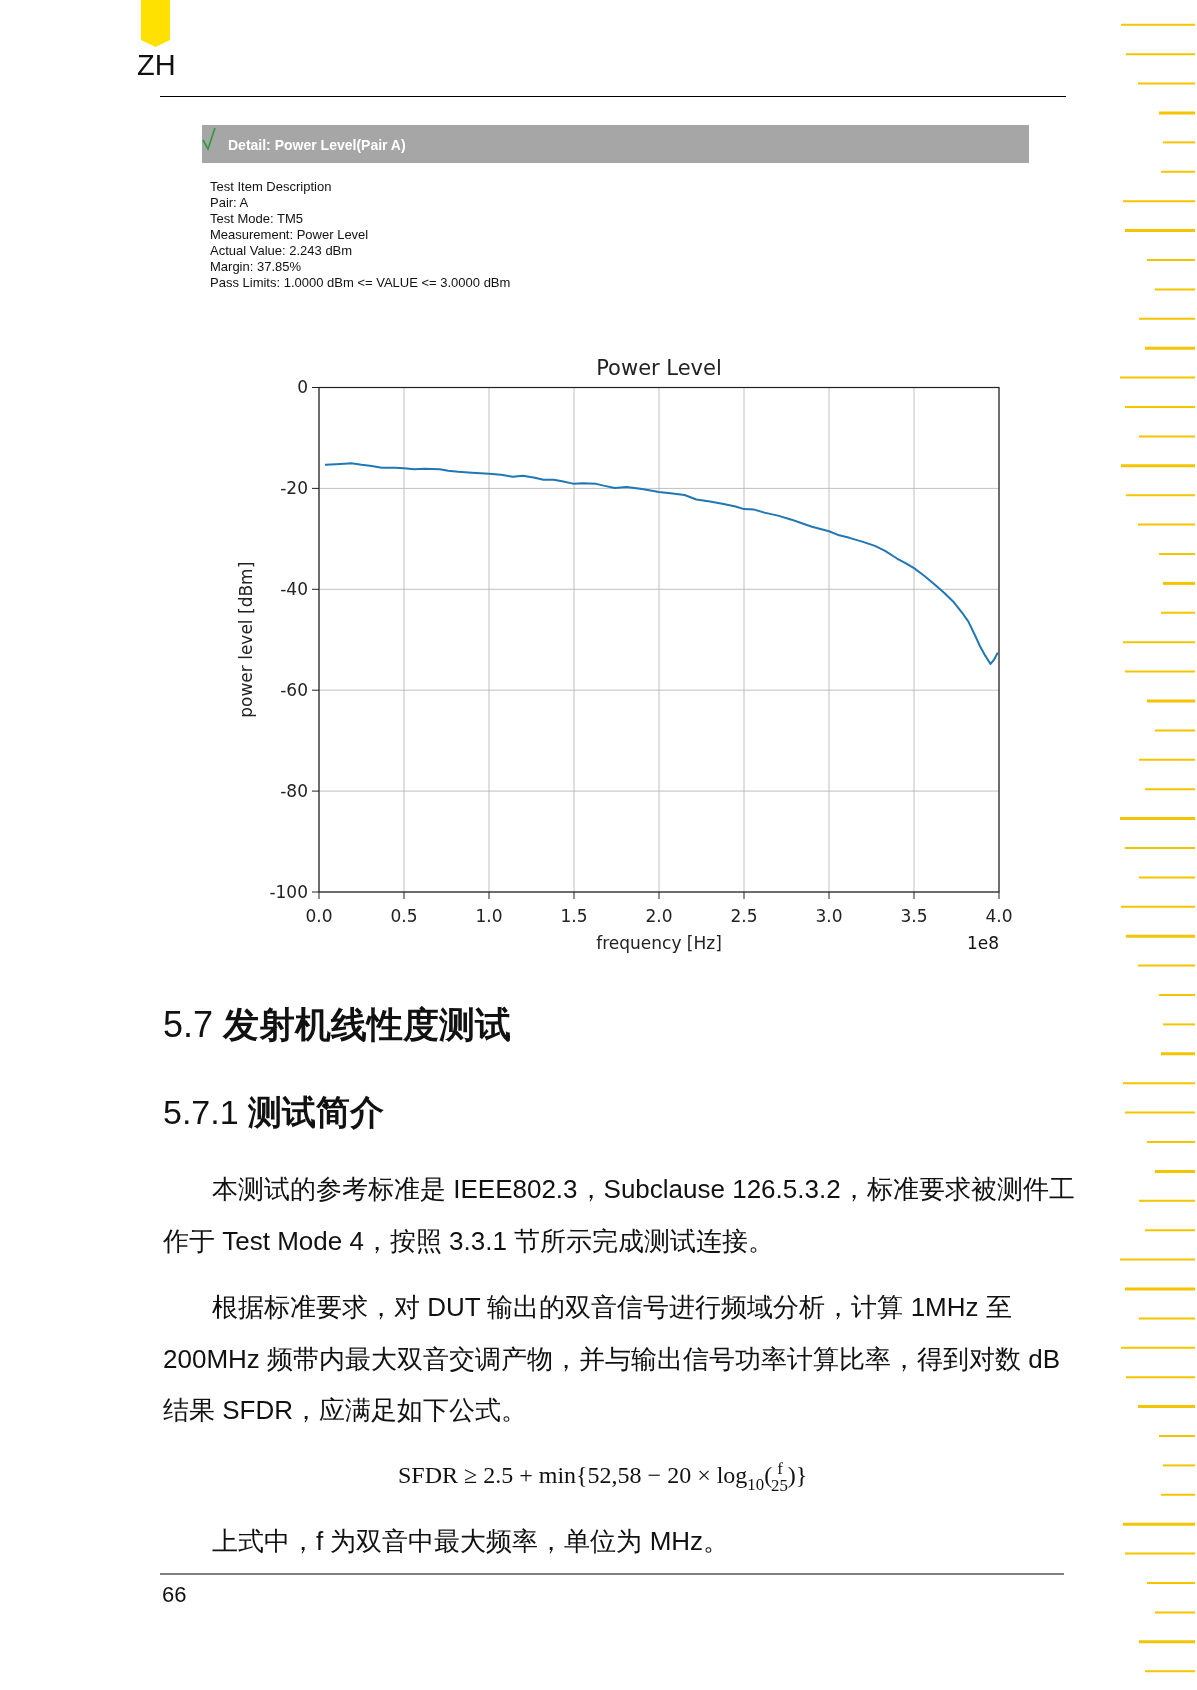  I want to click on text: 上式中，f 为双音中最大频率，单位为 MHz。, so click(471, 1541).